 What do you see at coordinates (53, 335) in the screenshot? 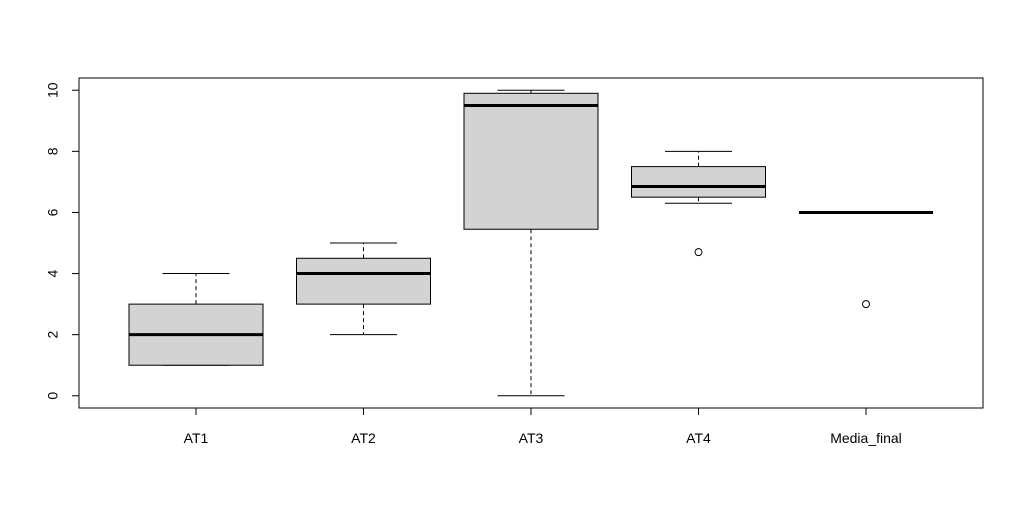
I see `y-tick-label: 2` at bounding box center [53, 335].